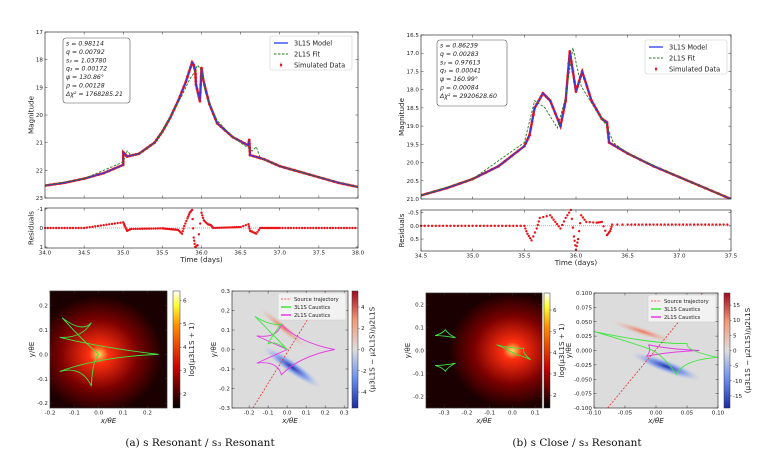 The width and height of the screenshot is (770, 470). Describe the element at coordinates (364, 393) in the screenshot. I see `a_diff_map-colorbar-tick-label: -4` at that location.